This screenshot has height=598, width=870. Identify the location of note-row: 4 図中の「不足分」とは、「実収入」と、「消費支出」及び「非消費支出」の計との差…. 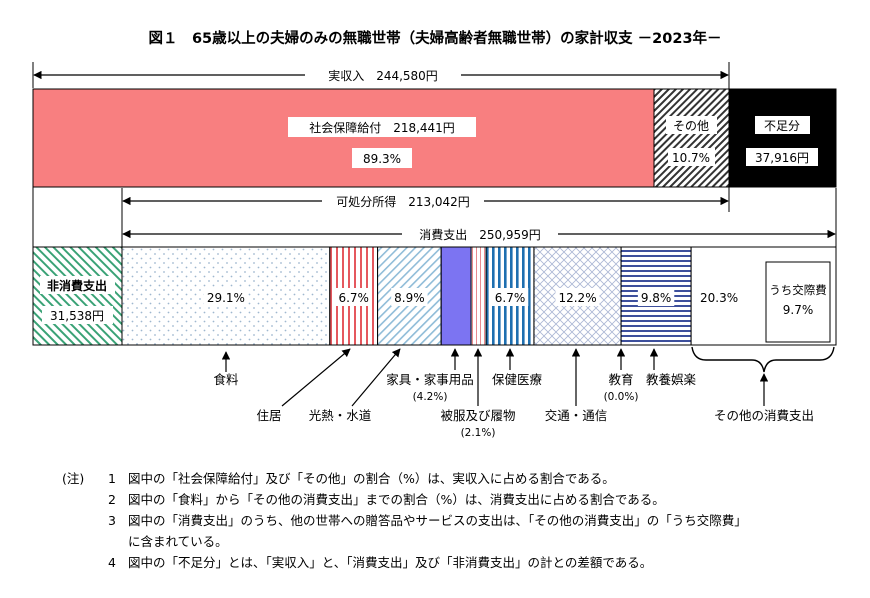
(457, 562).